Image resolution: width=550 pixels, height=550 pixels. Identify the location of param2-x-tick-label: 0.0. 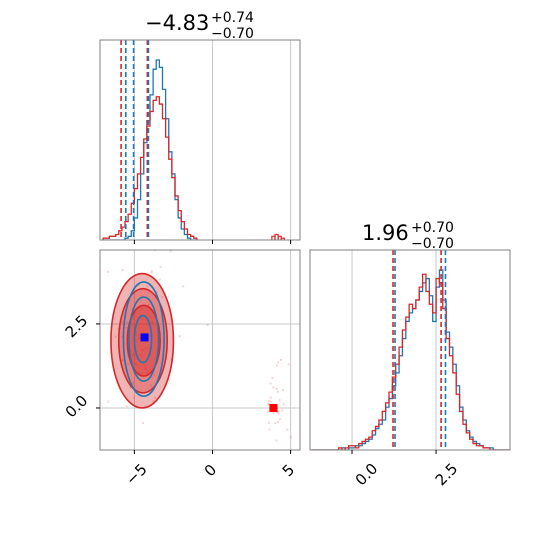
(367, 475).